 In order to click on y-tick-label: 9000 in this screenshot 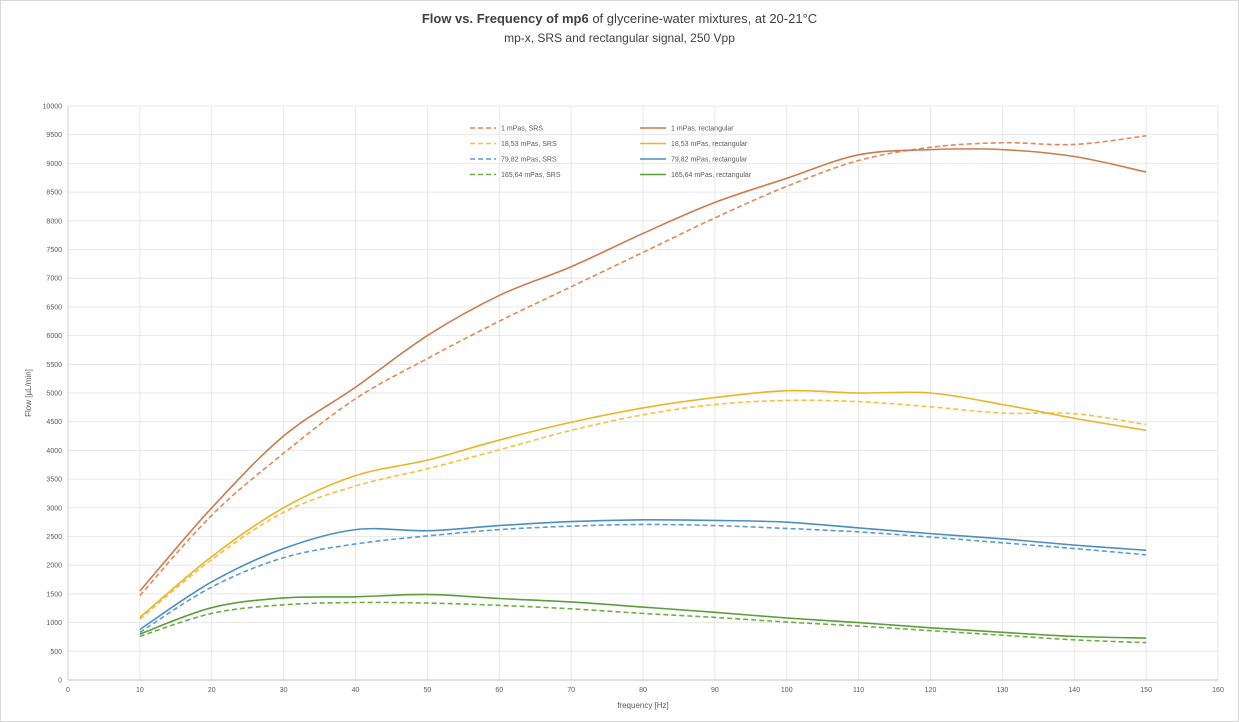, I will do `click(54, 164)`.